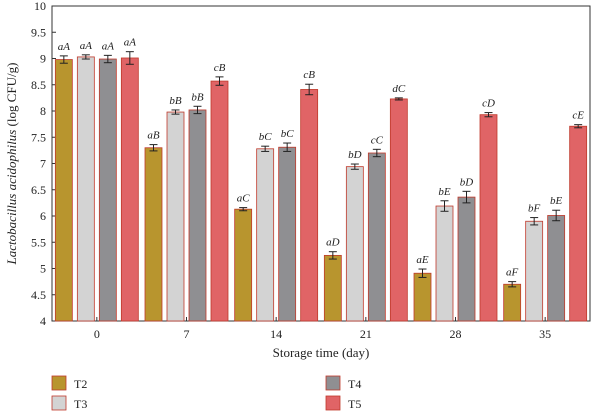  Describe the element at coordinates (512, 273) in the screenshot. I see `significance-label: aF` at that location.